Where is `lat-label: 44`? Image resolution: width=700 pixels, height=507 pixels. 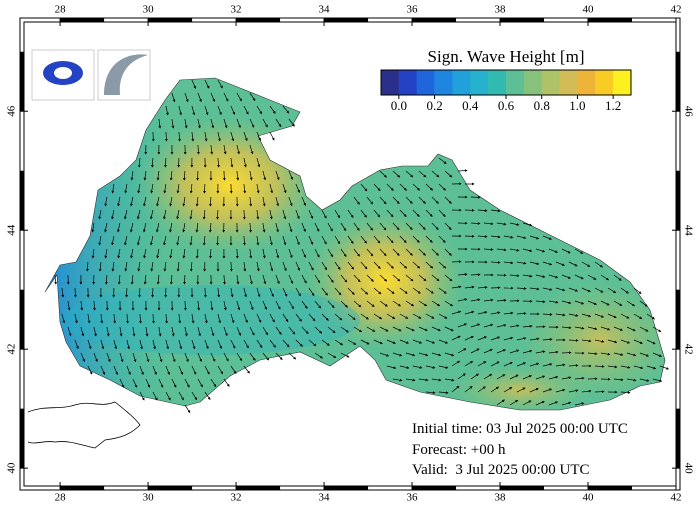 lat-label: 44 is located at coordinates (12, 230).